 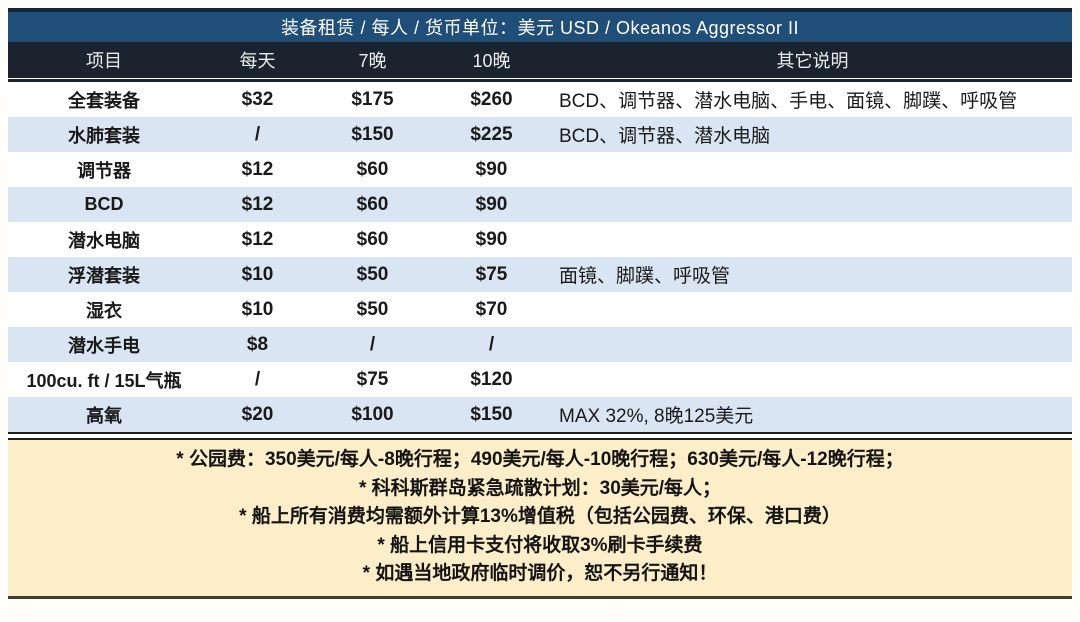 What do you see at coordinates (540, 60) in the screenshot?
I see `table-header-row: 项目 每天 7晚 10晚 其它说明` at bounding box center [540, 60].